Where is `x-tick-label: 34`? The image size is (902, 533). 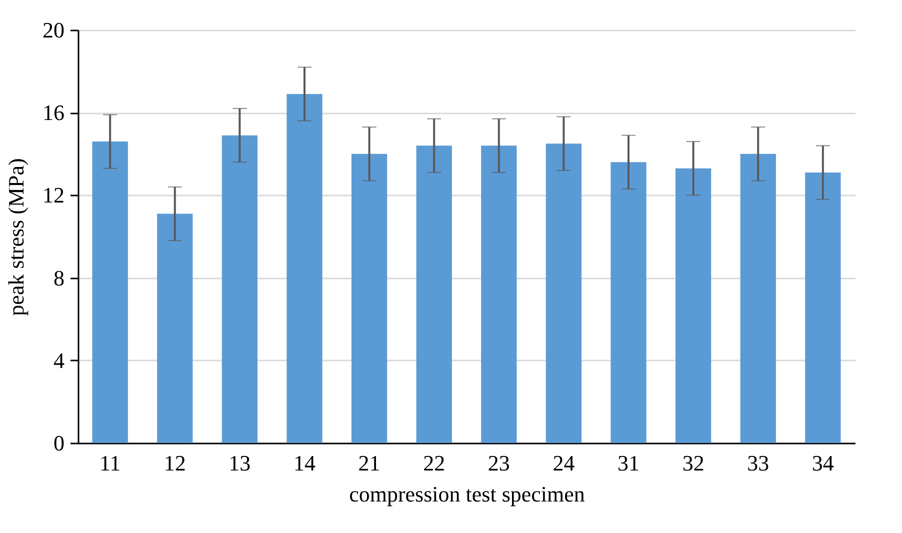
x-tick-label: 34 is located at coordinates (823, 463).